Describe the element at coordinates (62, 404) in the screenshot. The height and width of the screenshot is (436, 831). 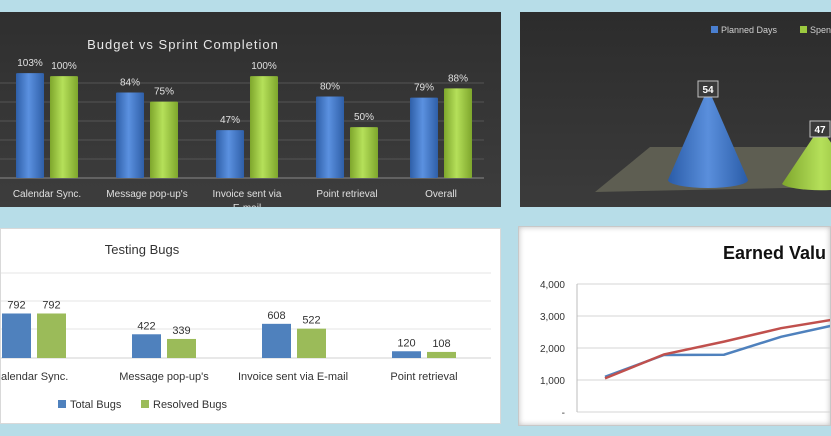
I see `legend-swatch-total` at that location.